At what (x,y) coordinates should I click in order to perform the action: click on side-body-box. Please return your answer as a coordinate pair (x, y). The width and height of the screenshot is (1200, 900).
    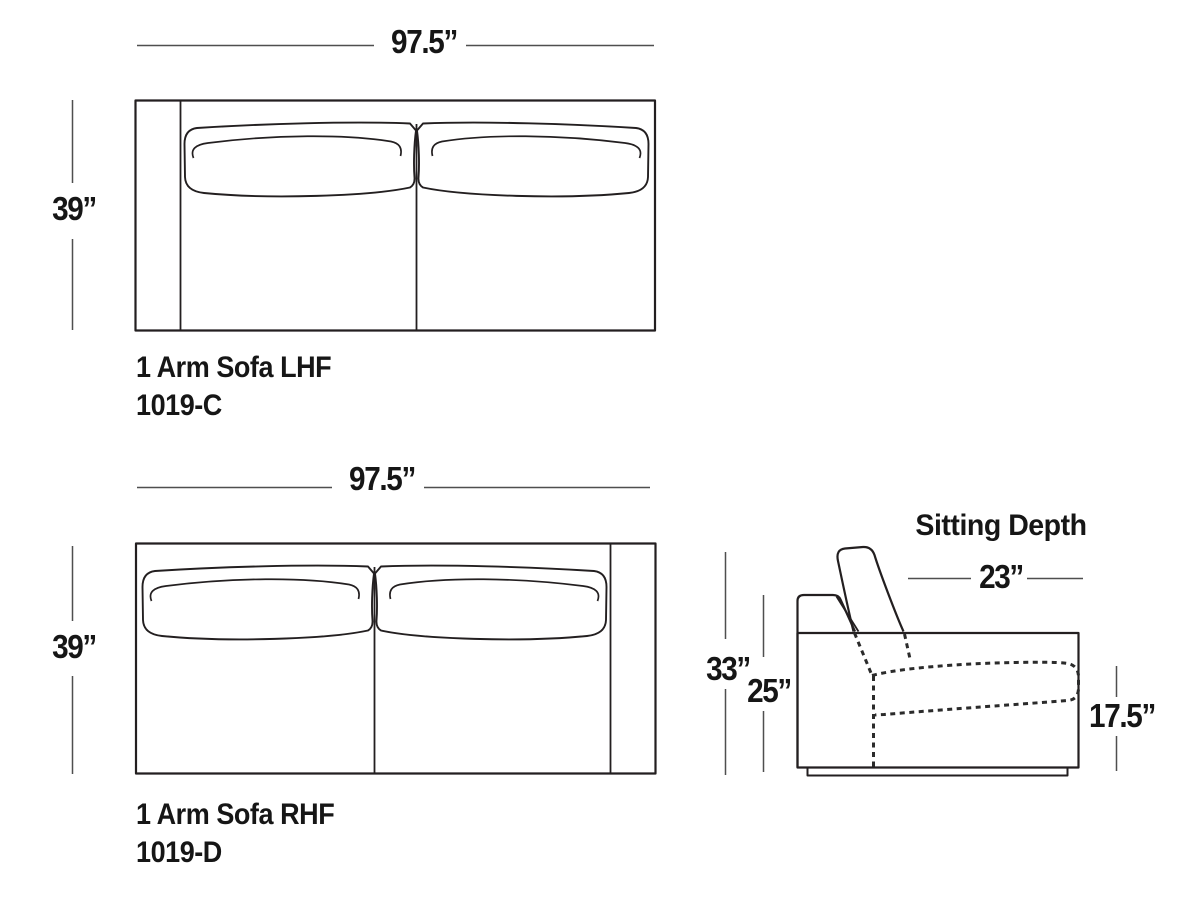
    Looking at the image, I should click on (938, 700).